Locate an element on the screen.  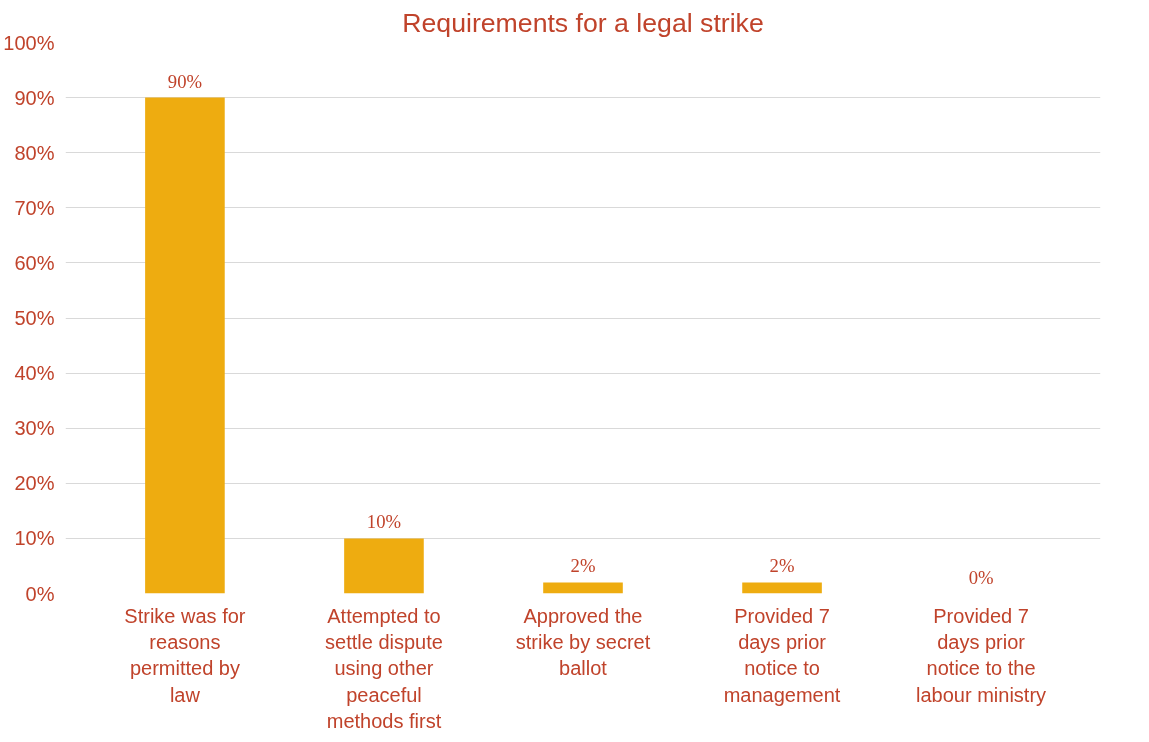
x-tick-label: Attempted to settle dispute using other peaceful methods first is located at coordinates (384, 668).